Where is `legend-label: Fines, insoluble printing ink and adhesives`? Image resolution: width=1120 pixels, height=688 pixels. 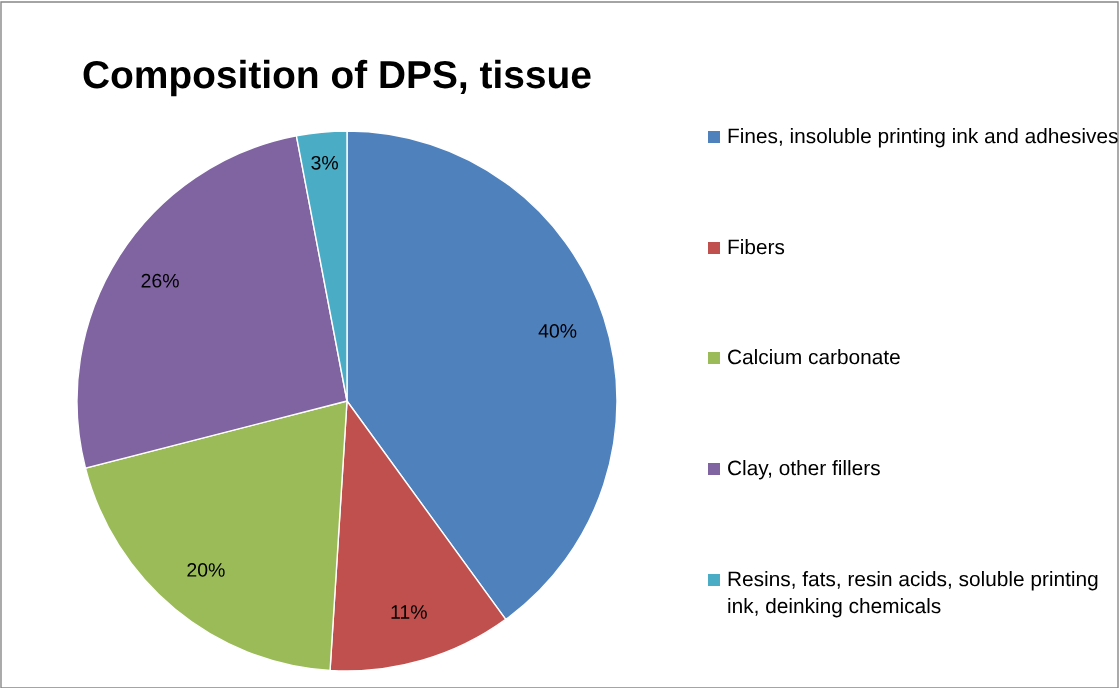
legend-label: Fines, insoluble printing ink and adhesives is located at coordinates (923, 138).